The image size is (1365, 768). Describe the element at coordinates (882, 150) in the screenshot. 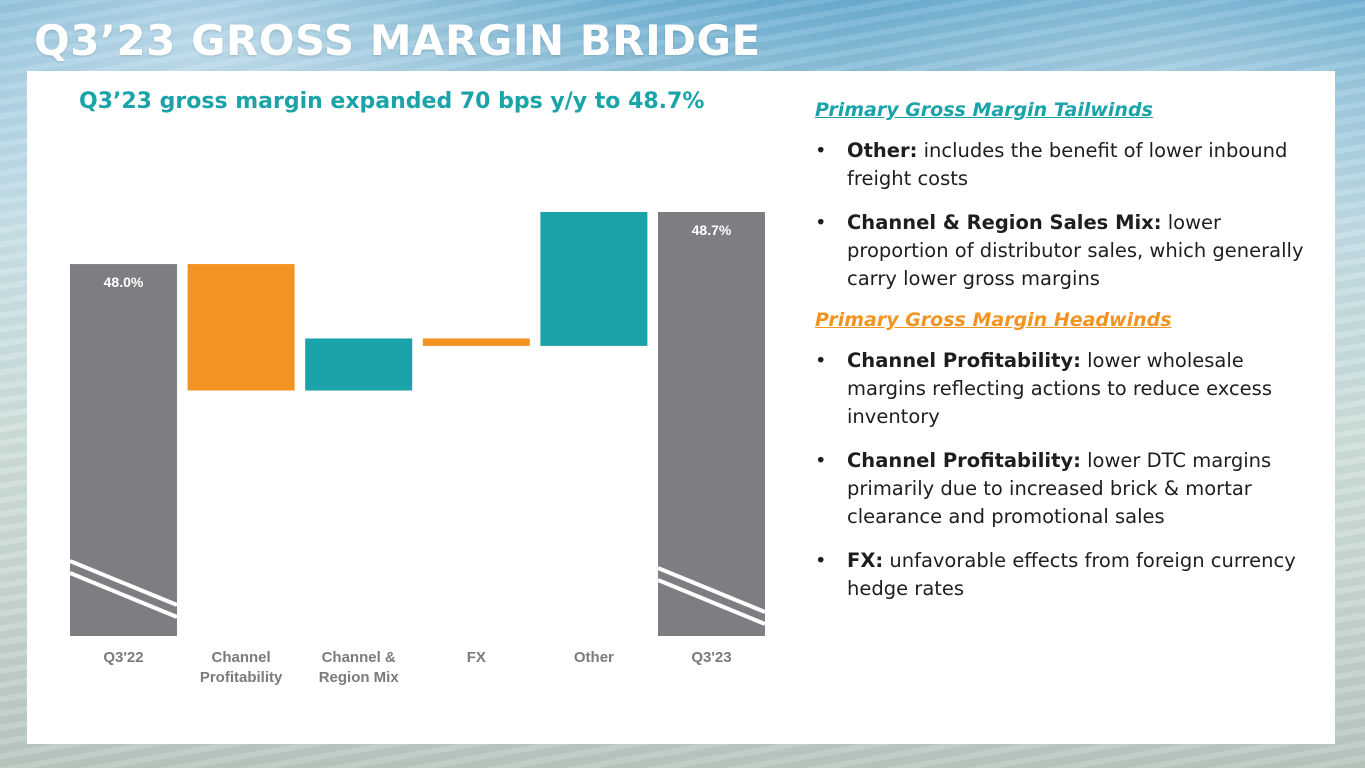

I see `item-label: Other:` at that location.